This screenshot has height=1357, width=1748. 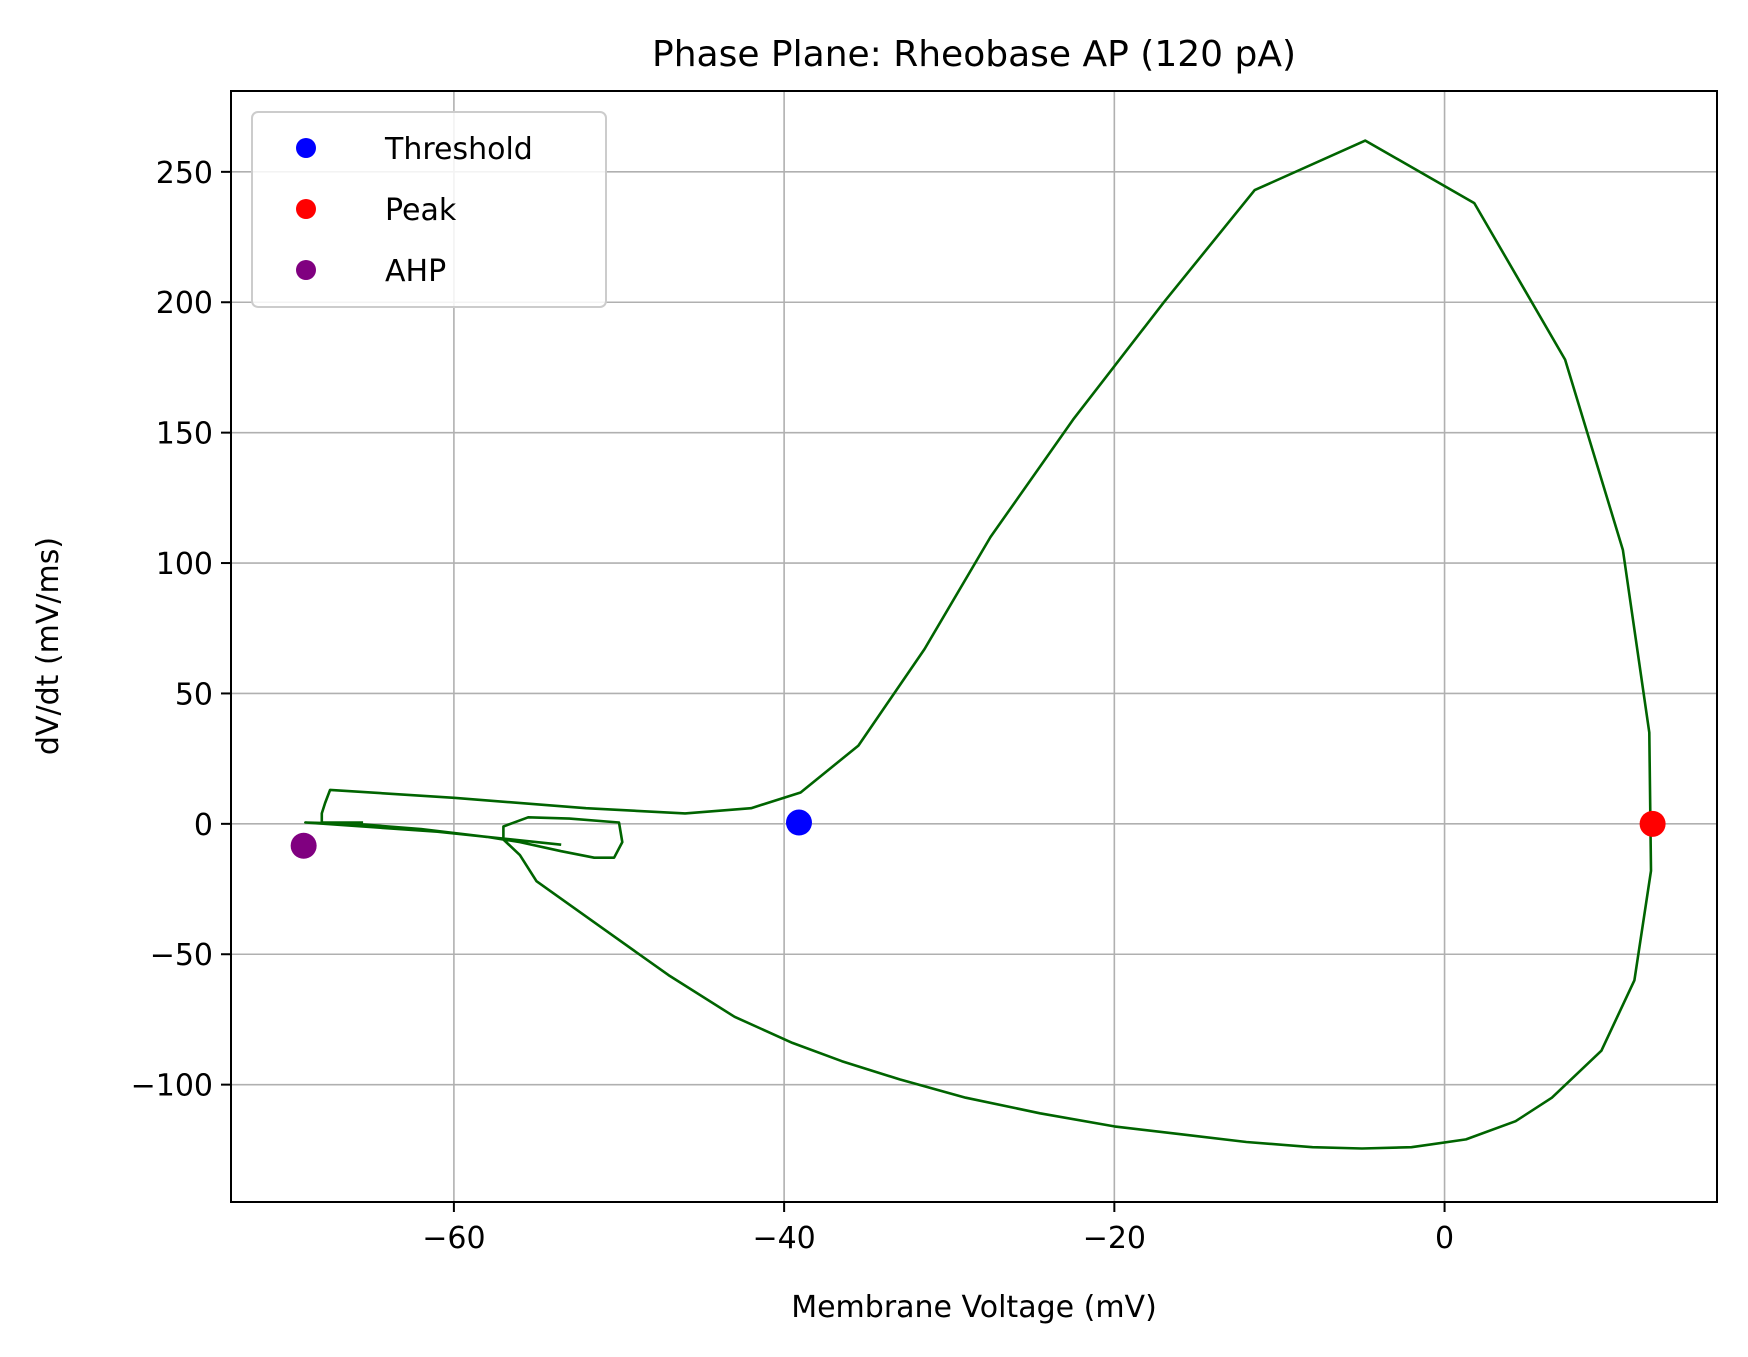 I want to click on legend-label-peak: Peak, so click(x=421, y=210).